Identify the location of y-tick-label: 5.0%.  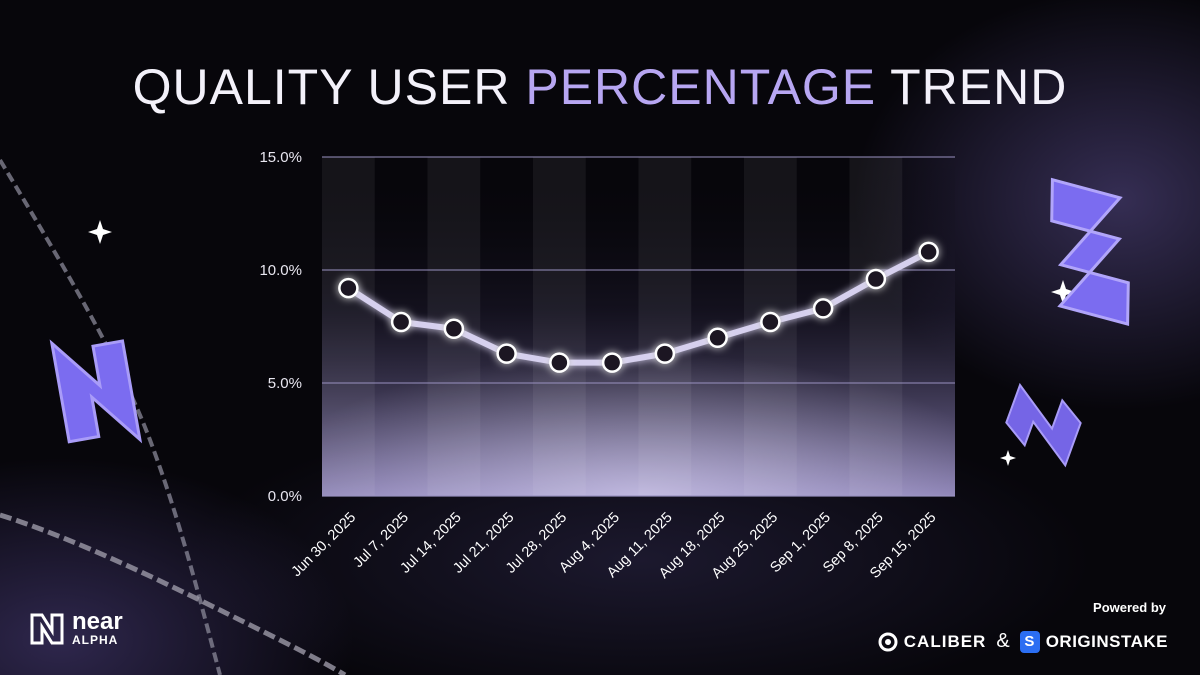
(285, 383).